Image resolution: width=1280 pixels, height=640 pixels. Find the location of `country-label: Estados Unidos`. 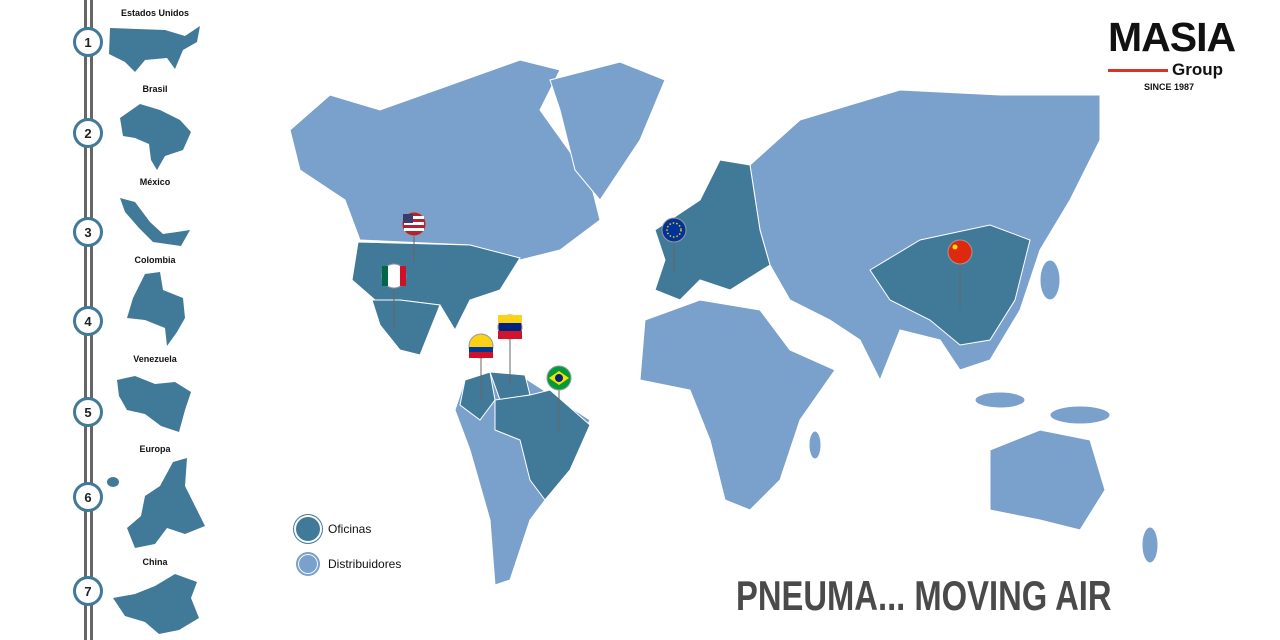

country-label: Estados Unidos is located at coordinates (154, 13).